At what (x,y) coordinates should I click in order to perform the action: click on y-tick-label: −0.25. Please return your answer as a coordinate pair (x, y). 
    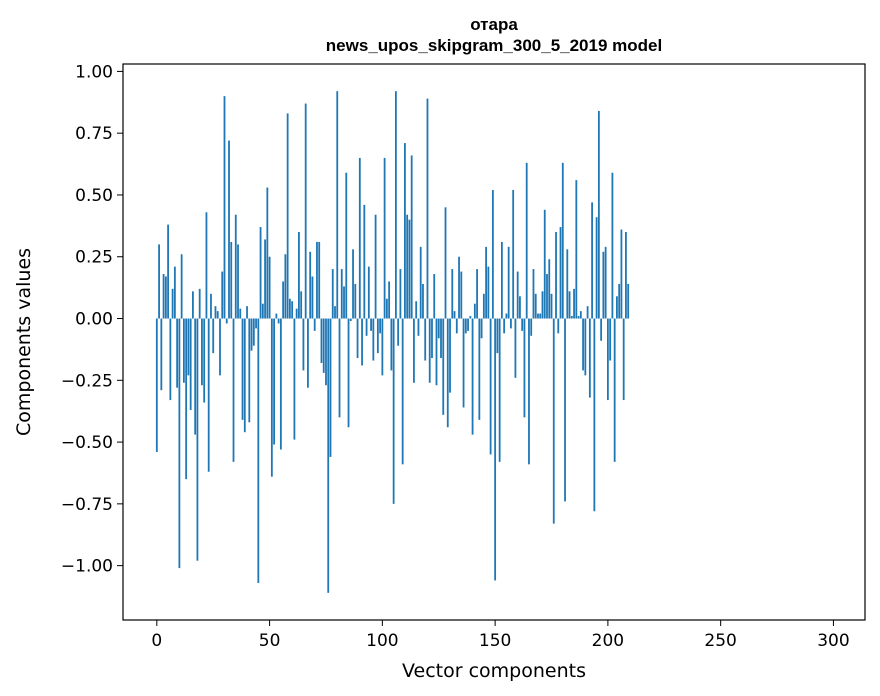
    Looking at the image, I should click on (87, 381).